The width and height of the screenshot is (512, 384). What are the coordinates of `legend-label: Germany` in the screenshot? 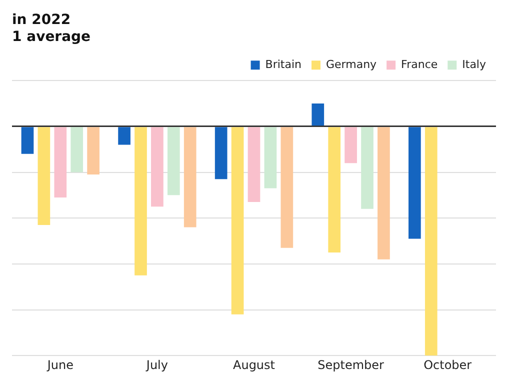 It's located at (352, 64).